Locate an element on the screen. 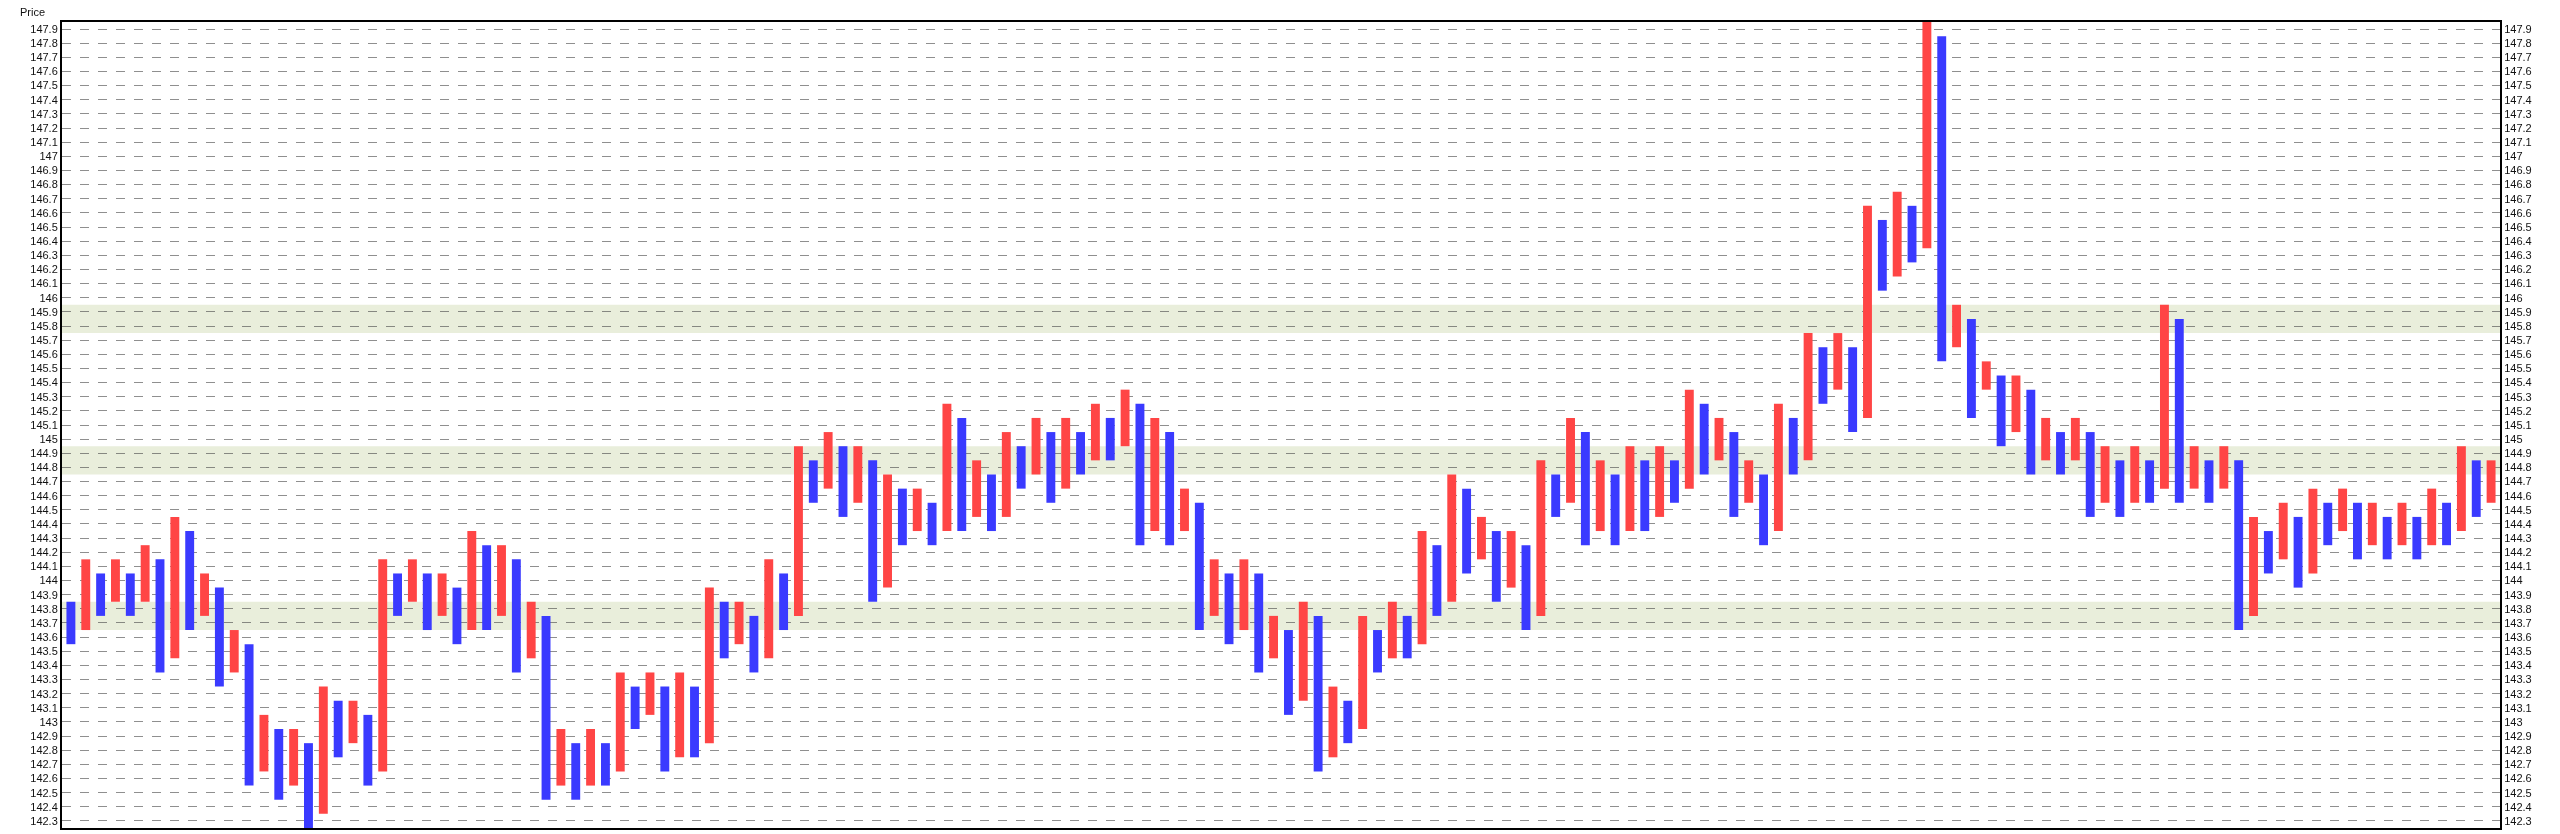 The height and width of the screenshot is (834, 2560). y-tick-label: 145.6 is located at coordinates (44, 354).